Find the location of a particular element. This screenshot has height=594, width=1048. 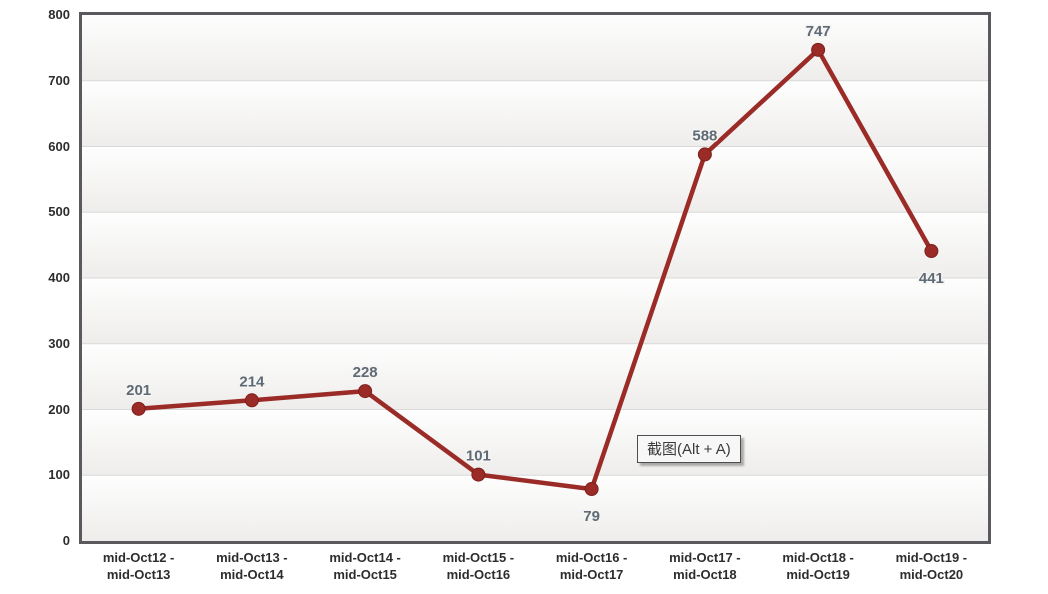

y-axis-label: 500 is located at coordinates (59, 212).